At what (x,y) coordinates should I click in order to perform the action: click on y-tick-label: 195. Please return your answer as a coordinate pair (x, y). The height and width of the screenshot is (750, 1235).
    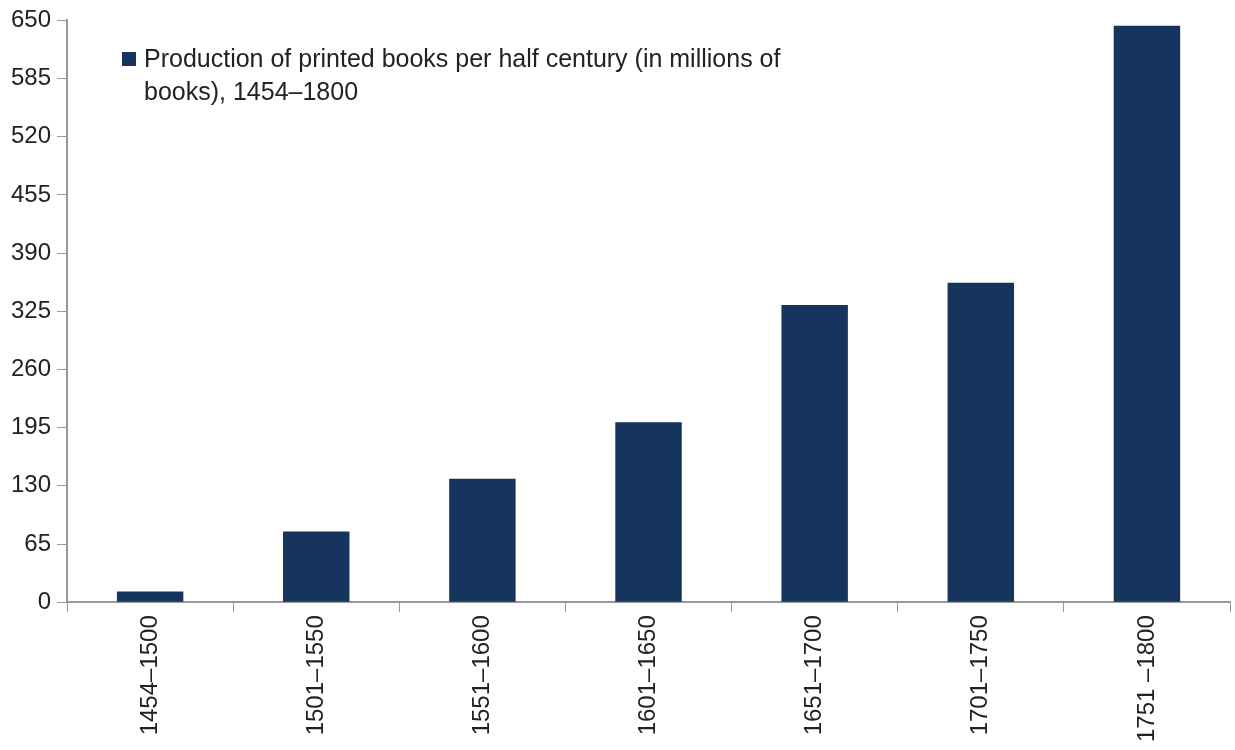
    Looking at the image, I should click on (31, 426).